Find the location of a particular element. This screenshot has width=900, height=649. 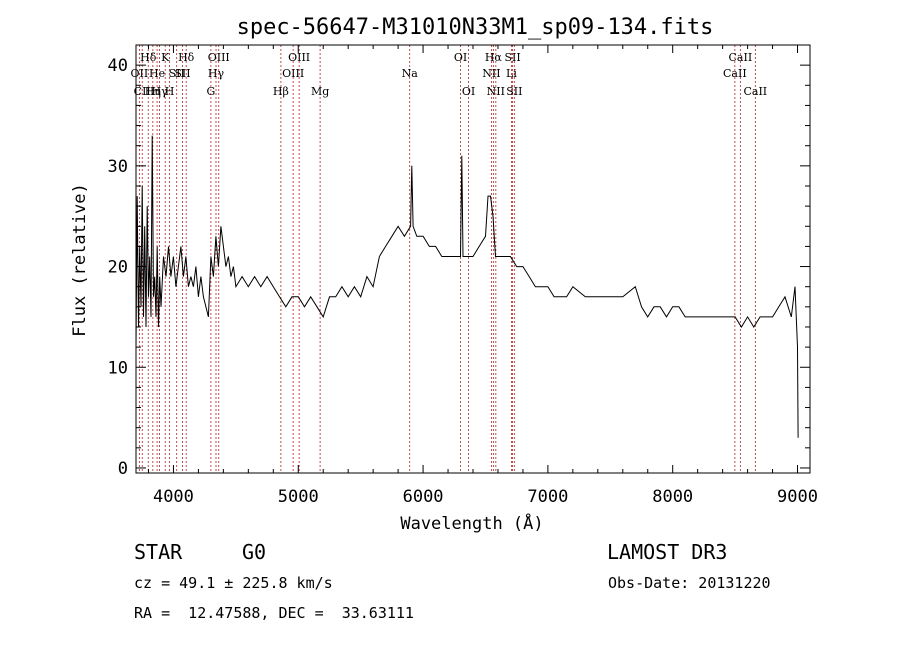

marker-label-23: NII is located at coordinates (496, 91).